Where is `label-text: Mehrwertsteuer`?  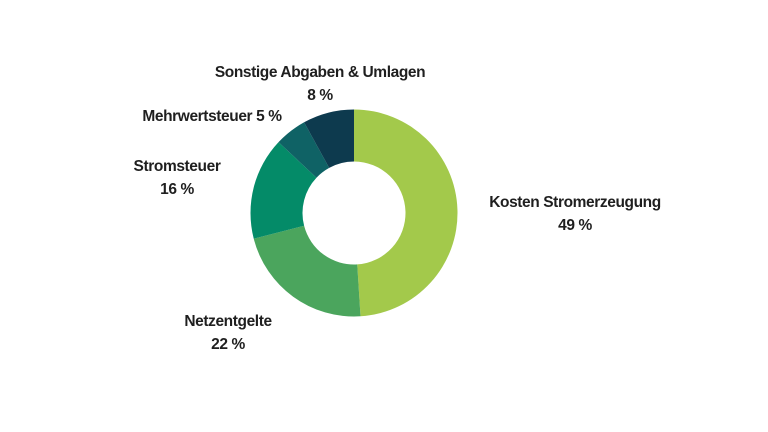 label-text: Mehrwertsteuer is located at coordinates (197, 116).